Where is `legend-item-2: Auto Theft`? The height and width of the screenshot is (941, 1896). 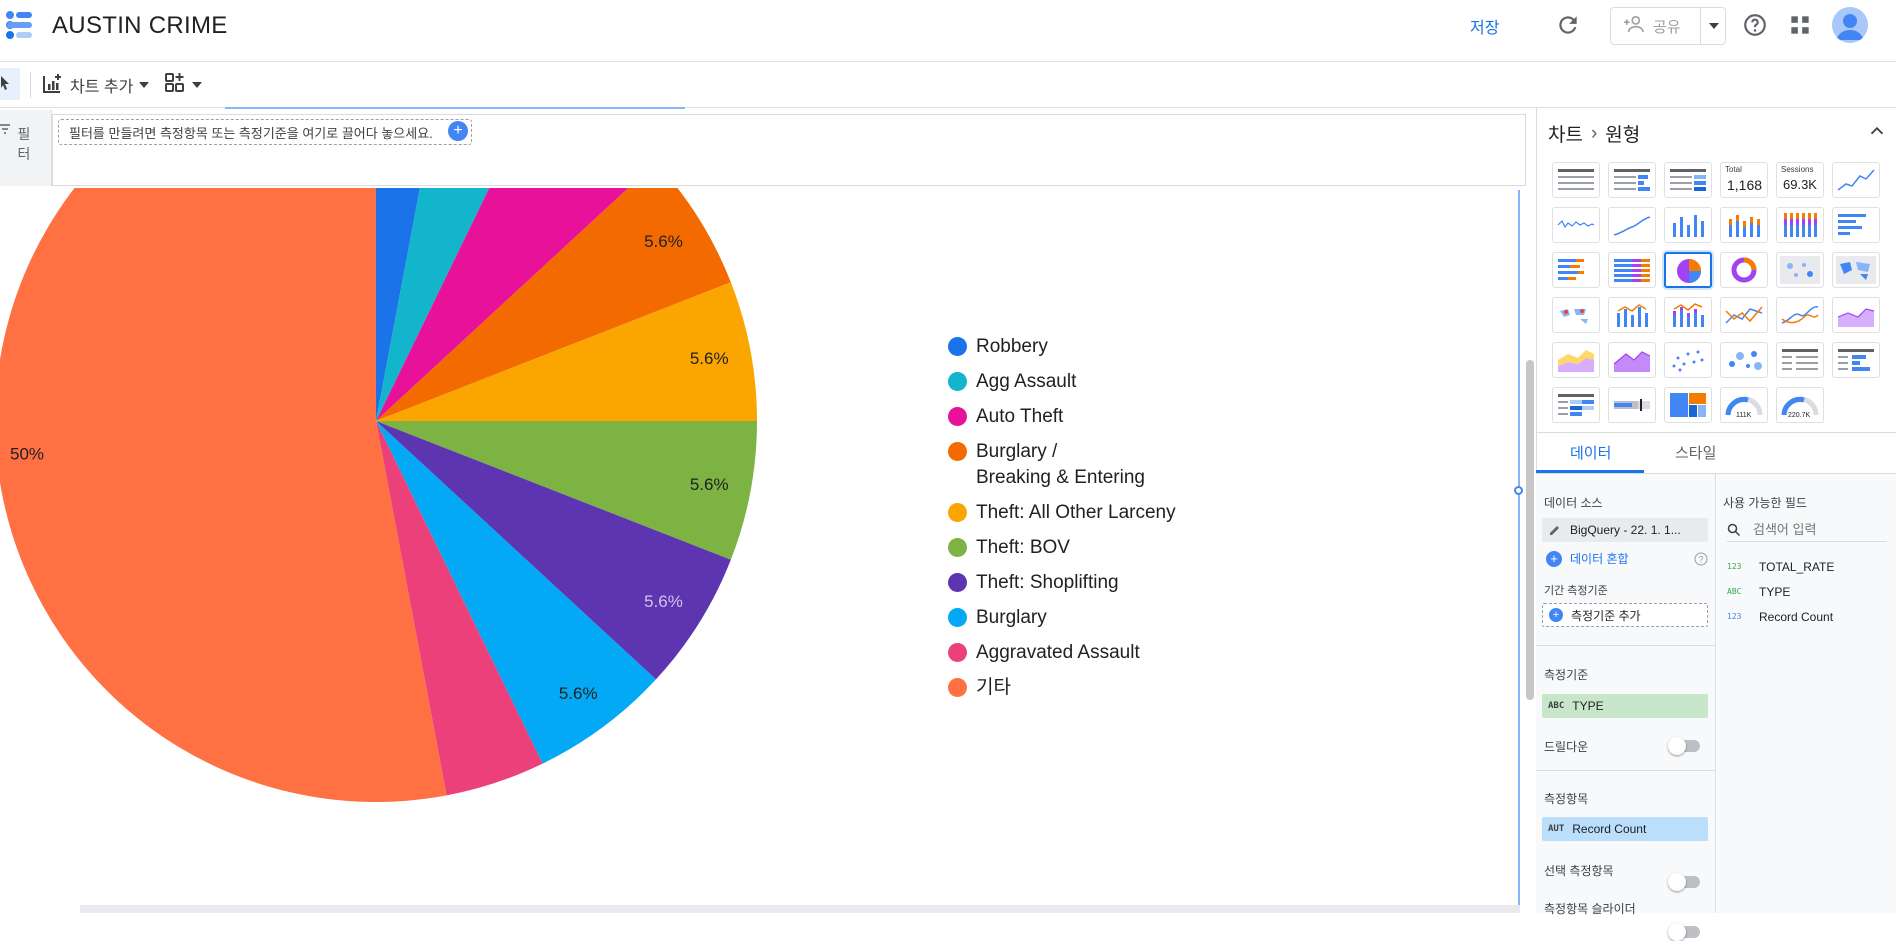
legend-item-2: Auto Theft is located at coordinates (1098, 417).